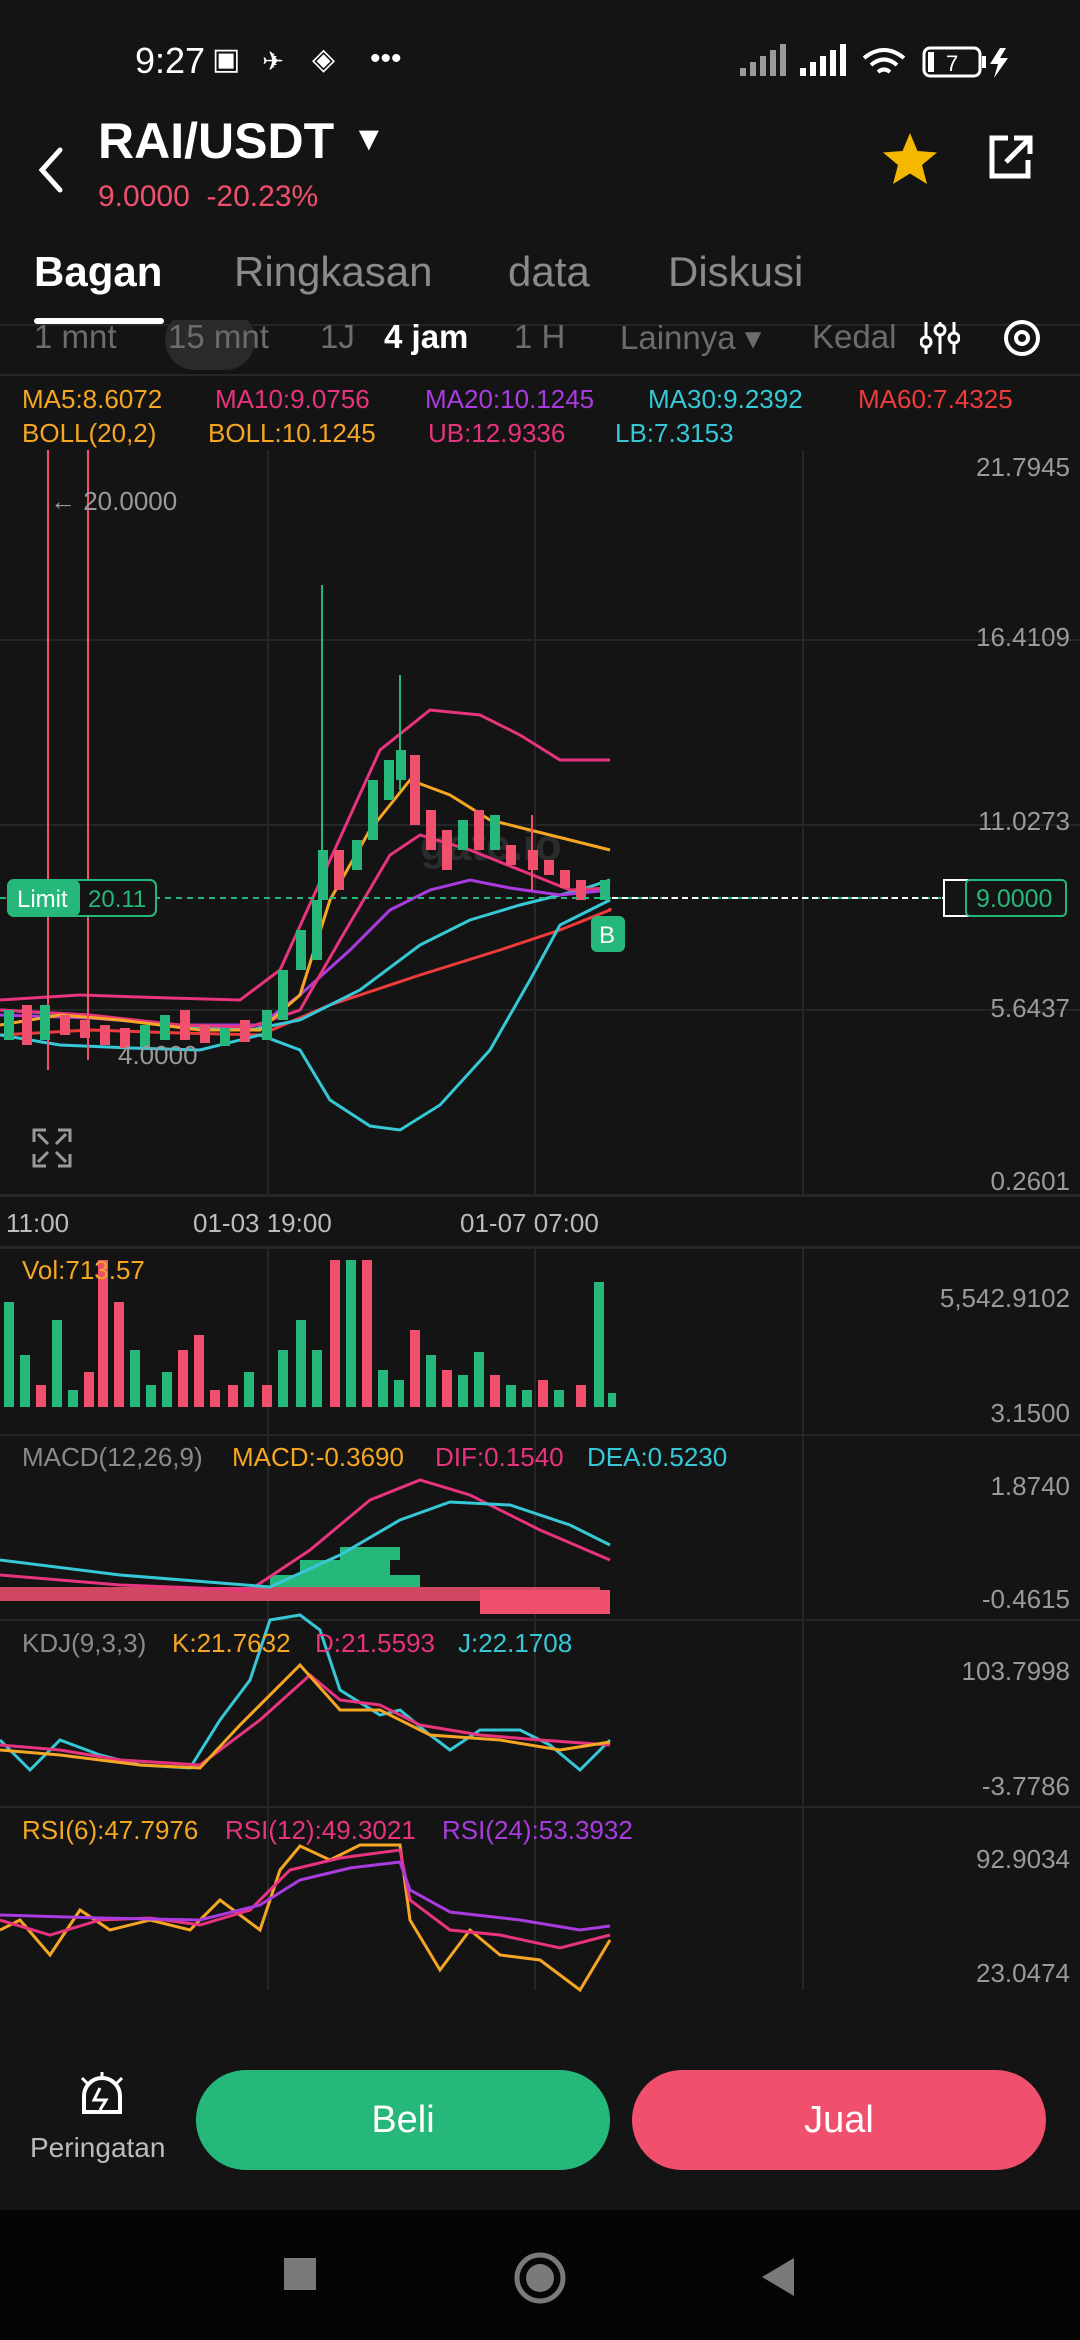  I want to click on x-label: 01-03 19:00, so click(262, 1223).